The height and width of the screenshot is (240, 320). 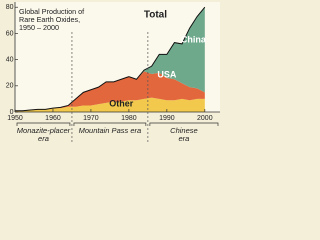 What do you see at coordinates (155, 15) in the screenshot?
I see `total-label: Total` at bounding box center [155, 15].